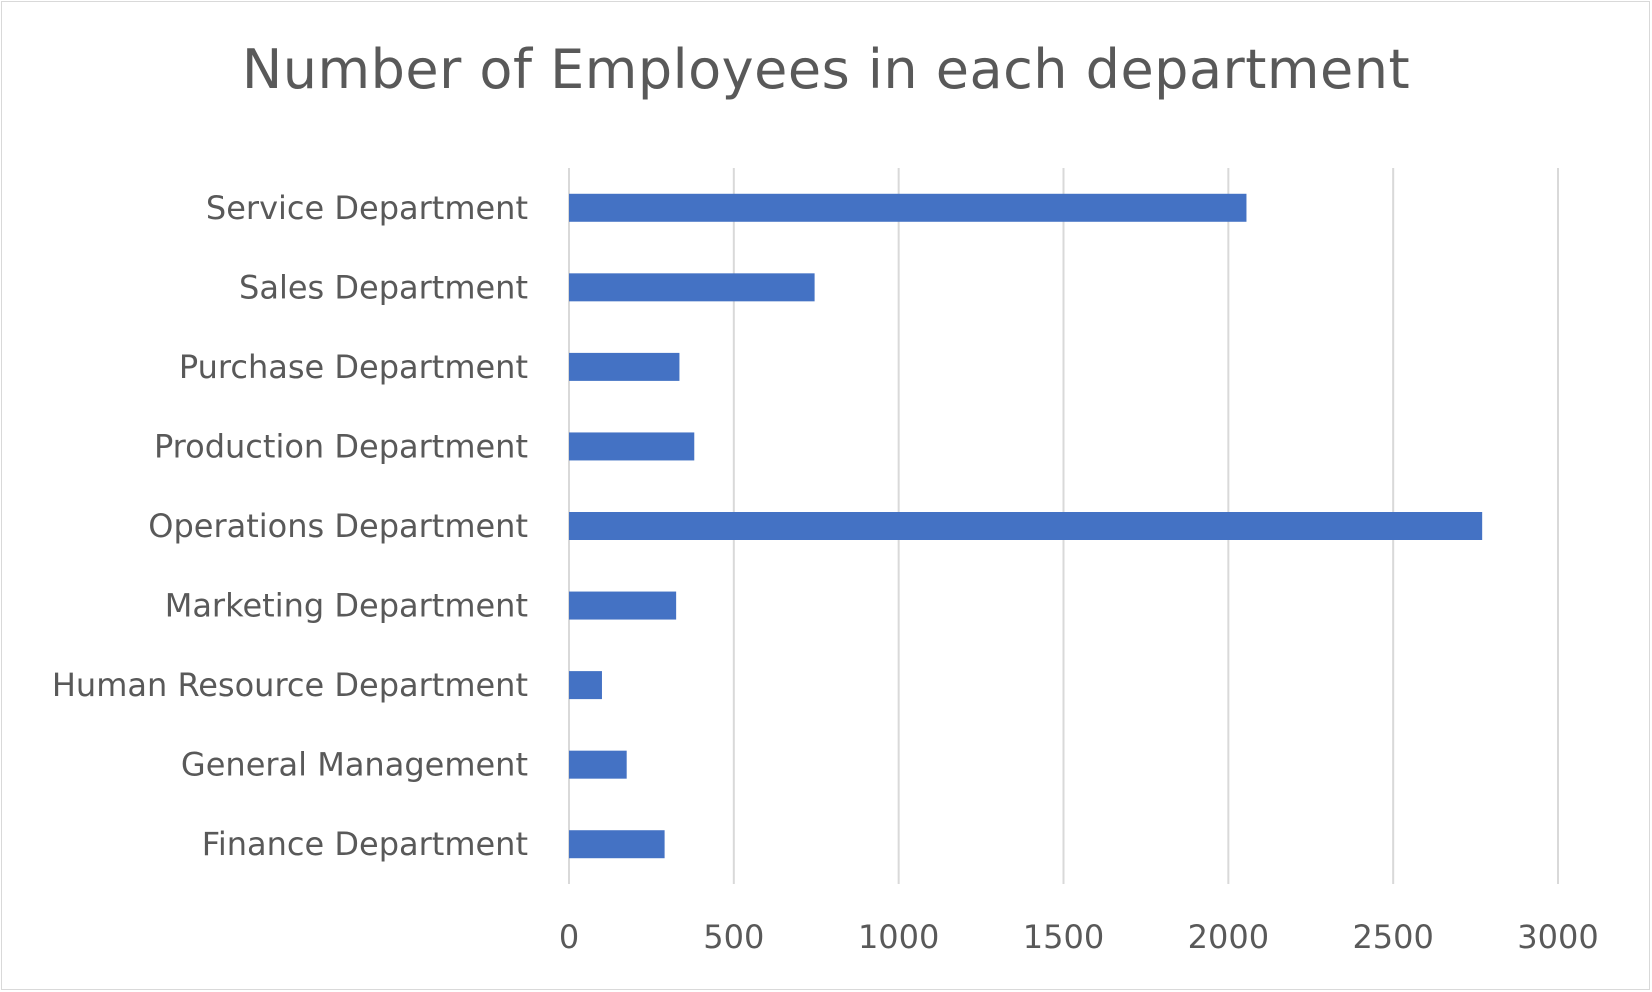 The width and height of the screenshot is (1652, 992). What do you see at coordinates (569, 937) in the screenshot?
I see `x-tick-label-0: 0` at bounding box center [569, 937].